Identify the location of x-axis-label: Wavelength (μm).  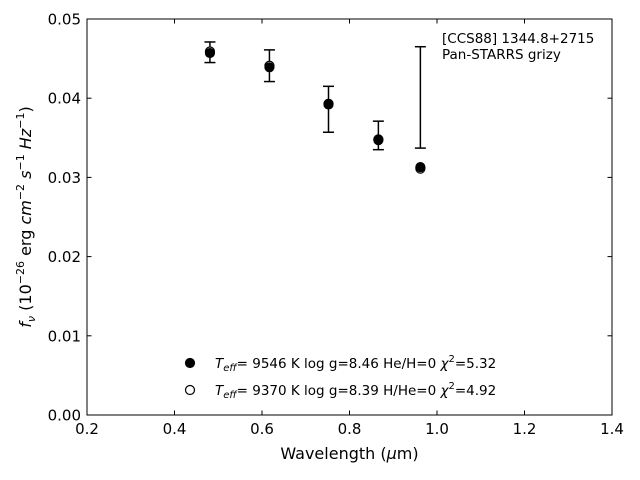
(349, 453).